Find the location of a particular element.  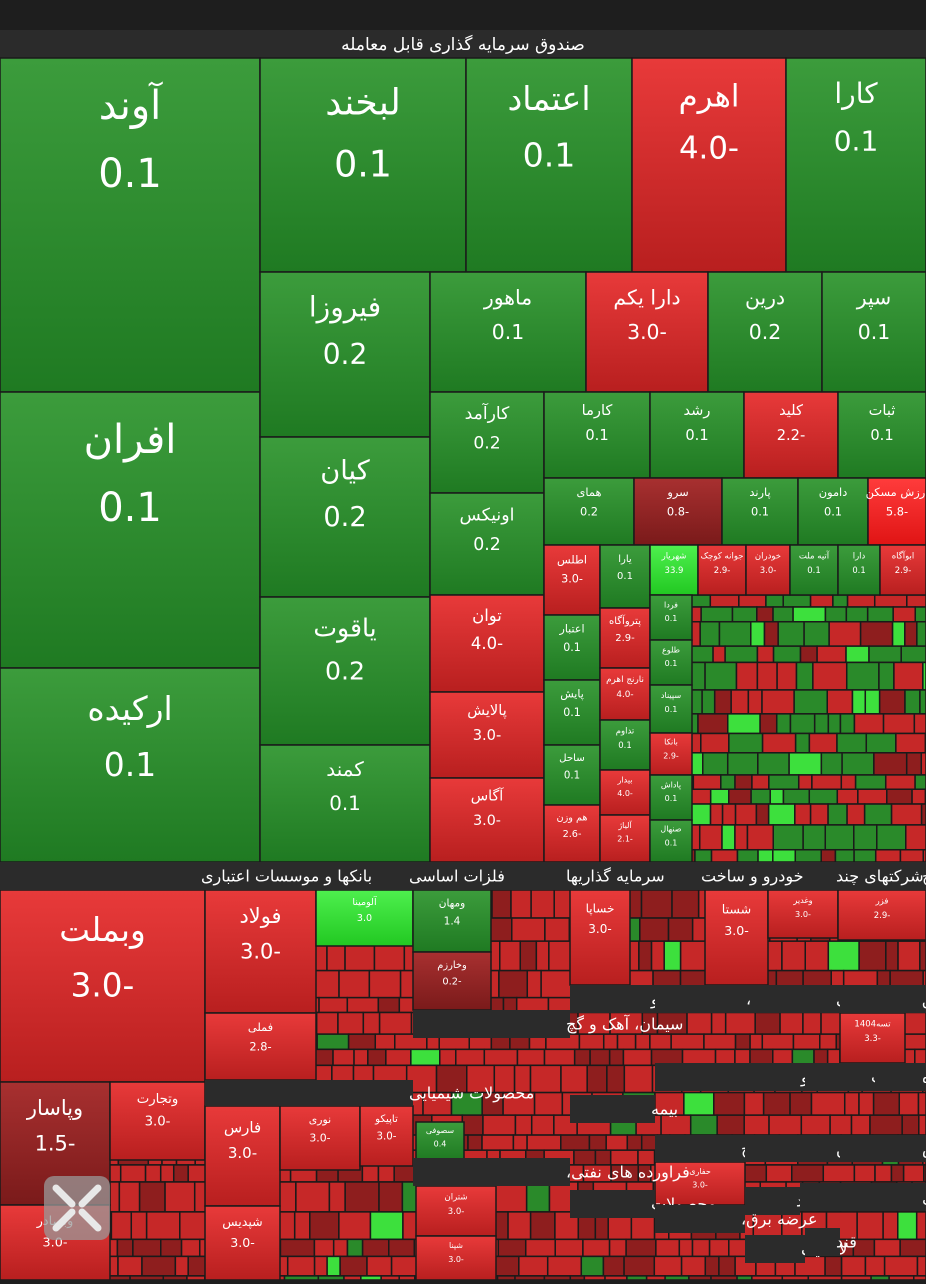

stock-name: دارا یکم is located at coordinates (646, 297).